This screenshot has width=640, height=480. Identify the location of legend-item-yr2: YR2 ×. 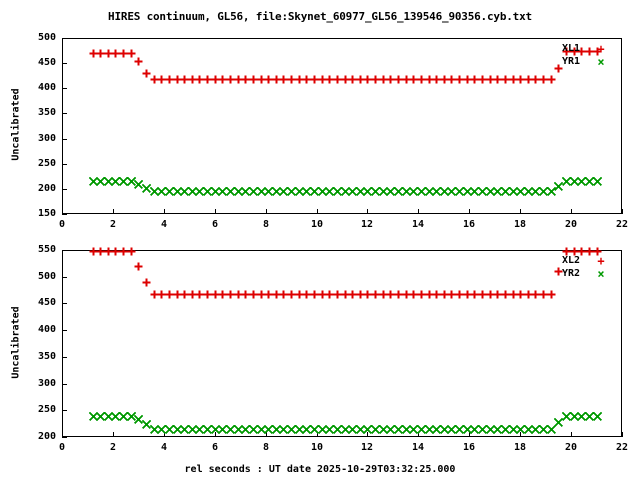
(562, 274).